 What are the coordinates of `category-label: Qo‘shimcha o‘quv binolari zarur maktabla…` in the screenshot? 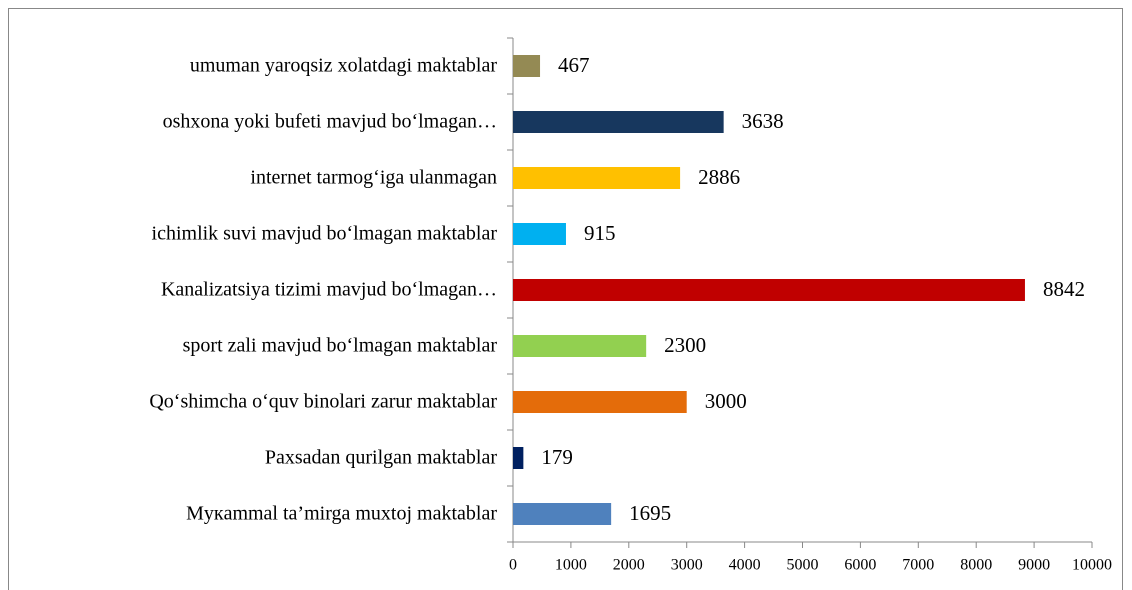 It's located at (323, 402).